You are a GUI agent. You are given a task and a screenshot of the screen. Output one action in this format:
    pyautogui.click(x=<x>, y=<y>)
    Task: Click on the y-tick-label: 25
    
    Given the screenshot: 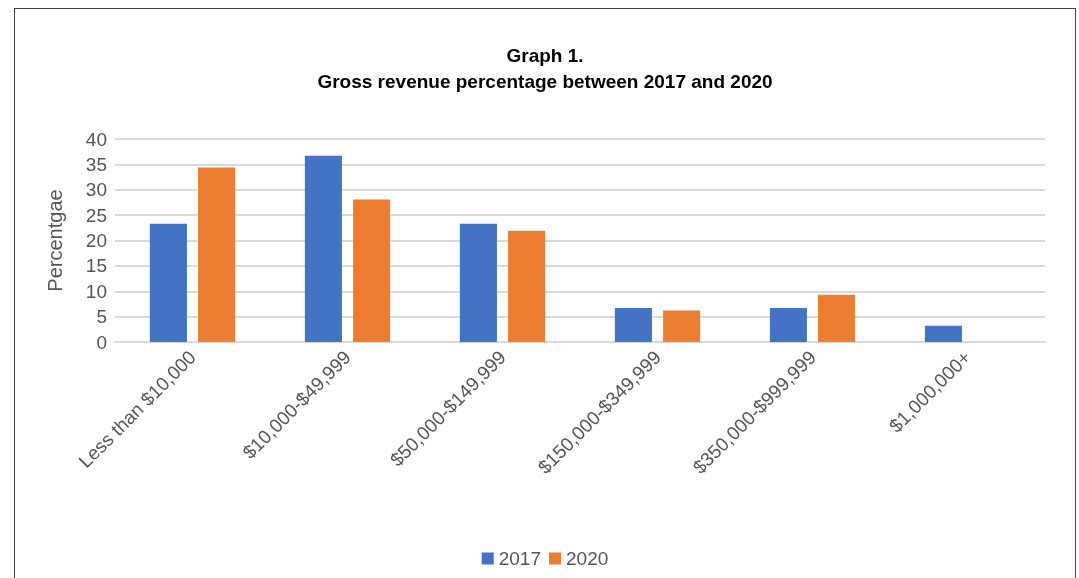 What is the action you would take?
    pyautogui.click(x=96, y=215)
    